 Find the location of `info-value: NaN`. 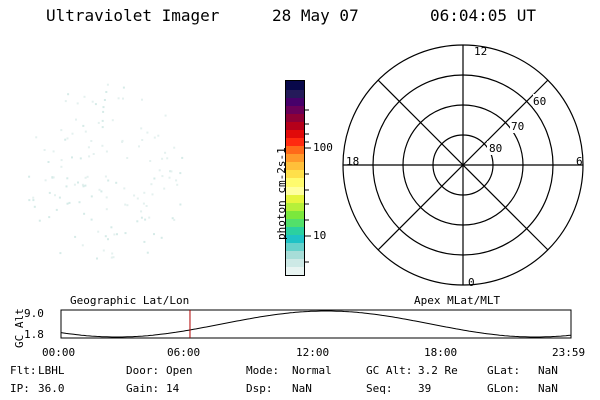

info-value: NaN is located at coordinates (548, 370).